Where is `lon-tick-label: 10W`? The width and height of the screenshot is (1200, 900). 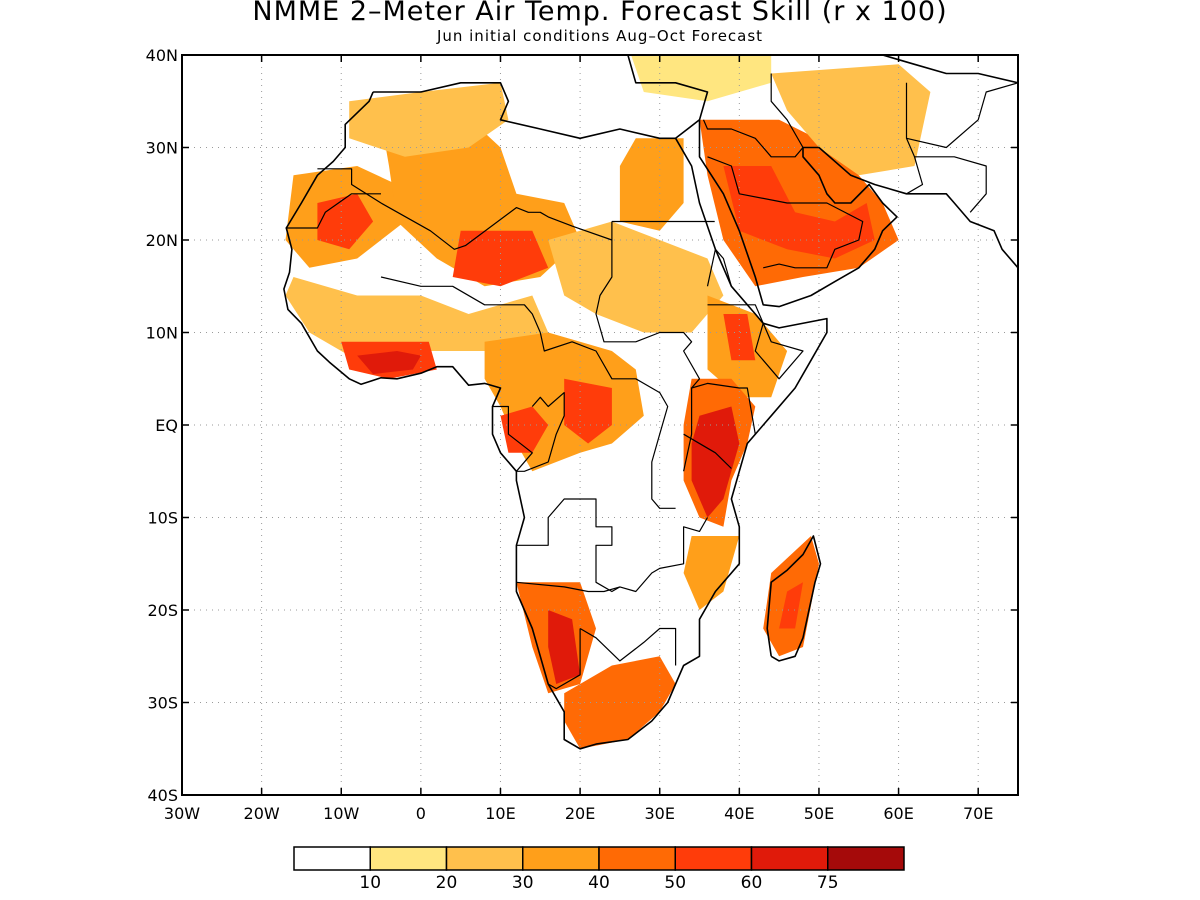 lon-tick-label: 10W is located at coordinates (341, 813).